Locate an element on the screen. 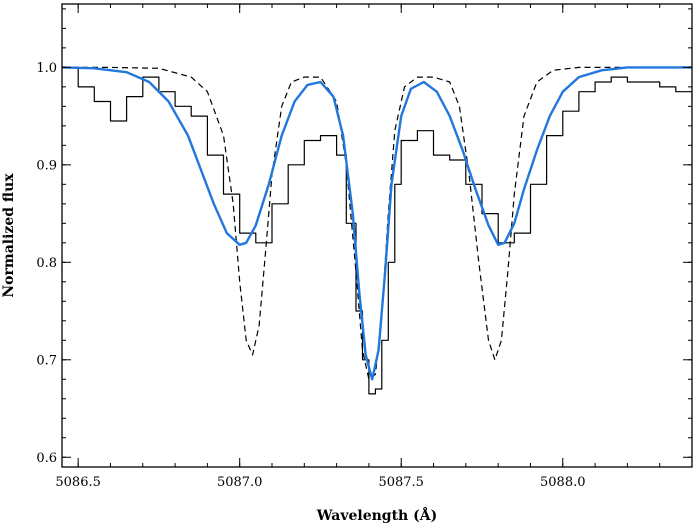 This screenshot has width=695, height=525. x-tick-label: 5088.0 is located at coordinates (563, 482).